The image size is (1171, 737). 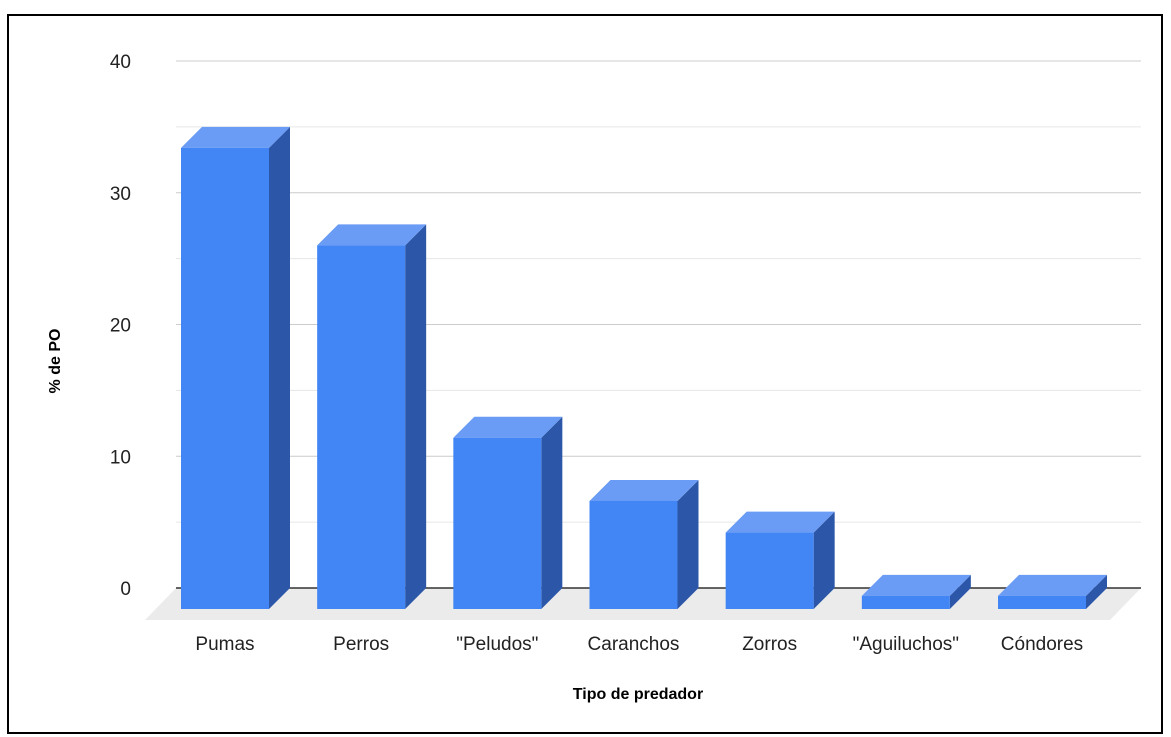 I want to click on y-tick-label: 30, so click(x=120, y=194).